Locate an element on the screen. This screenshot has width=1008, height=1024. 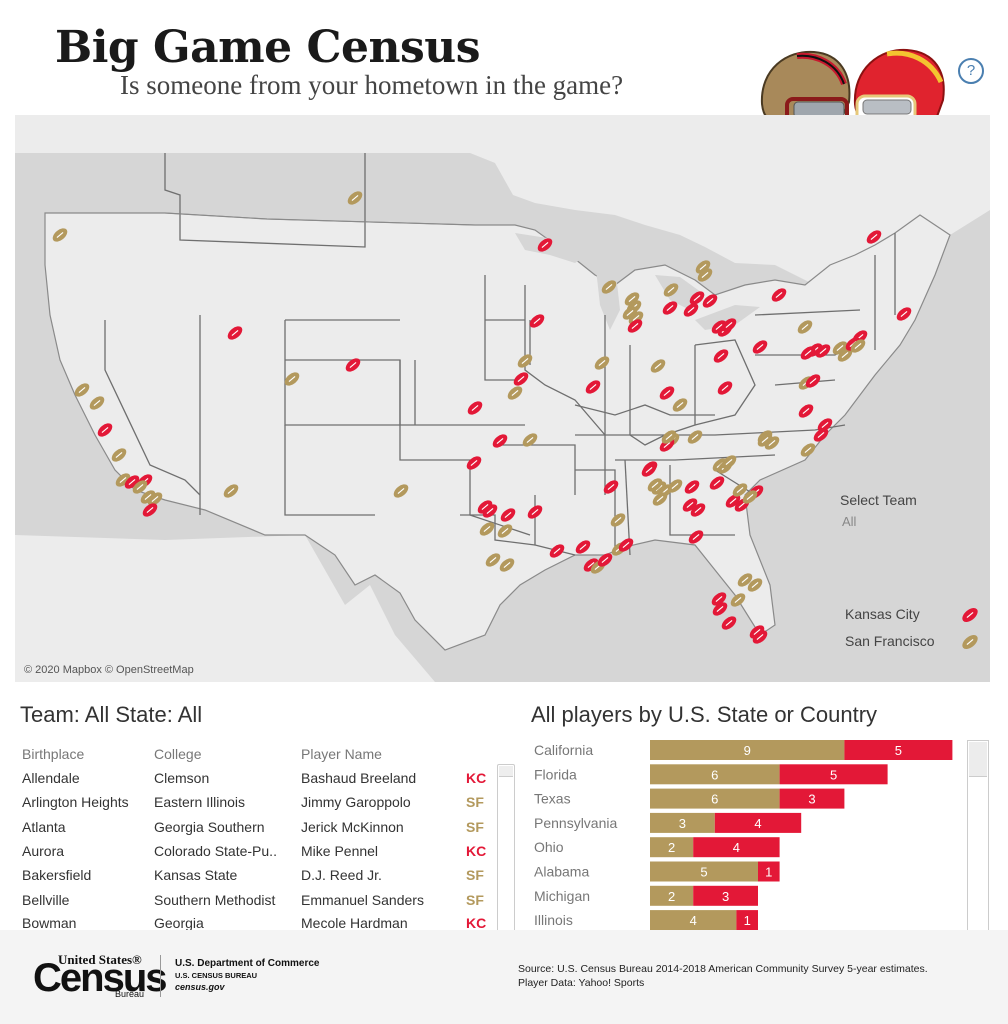
table-scrollbar is located at coordinates (506, 848).